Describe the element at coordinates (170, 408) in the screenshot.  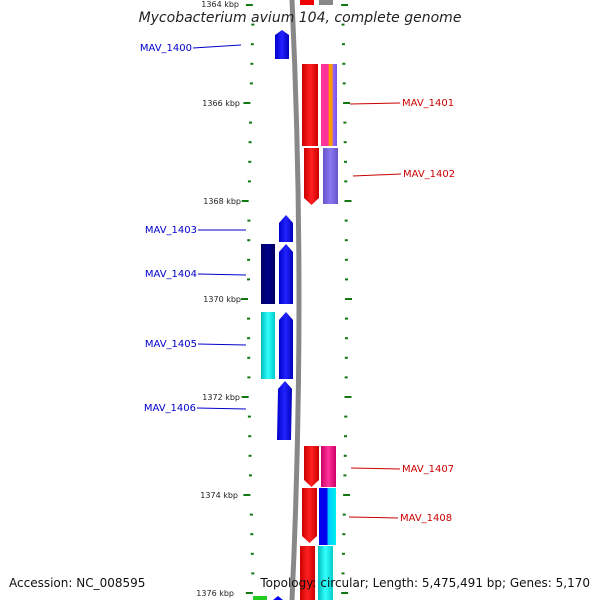
I see `gene-label-MAV_1406: MAV_1406` at that location.